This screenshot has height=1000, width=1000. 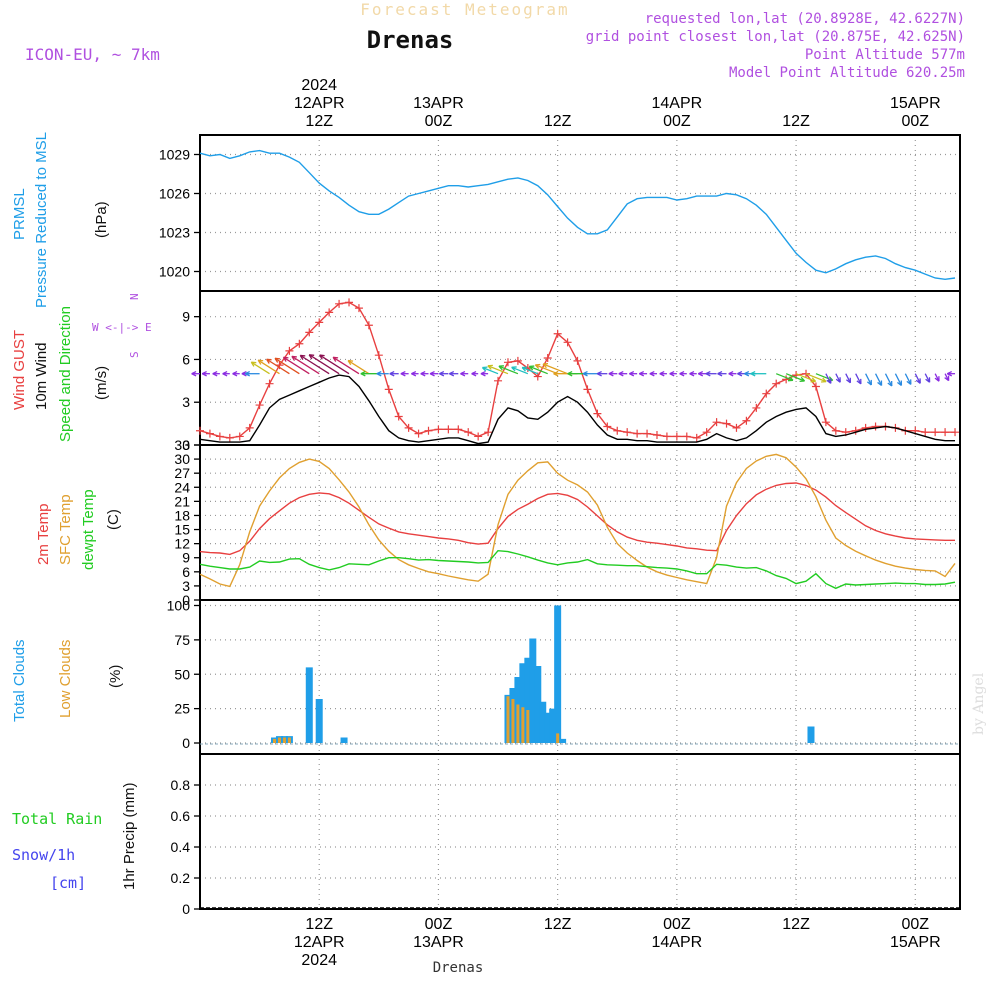 What do you see at coordinates (182, 515) in the screenshot?
I see `ytick-label: 18` at bounding box center [182, 515].